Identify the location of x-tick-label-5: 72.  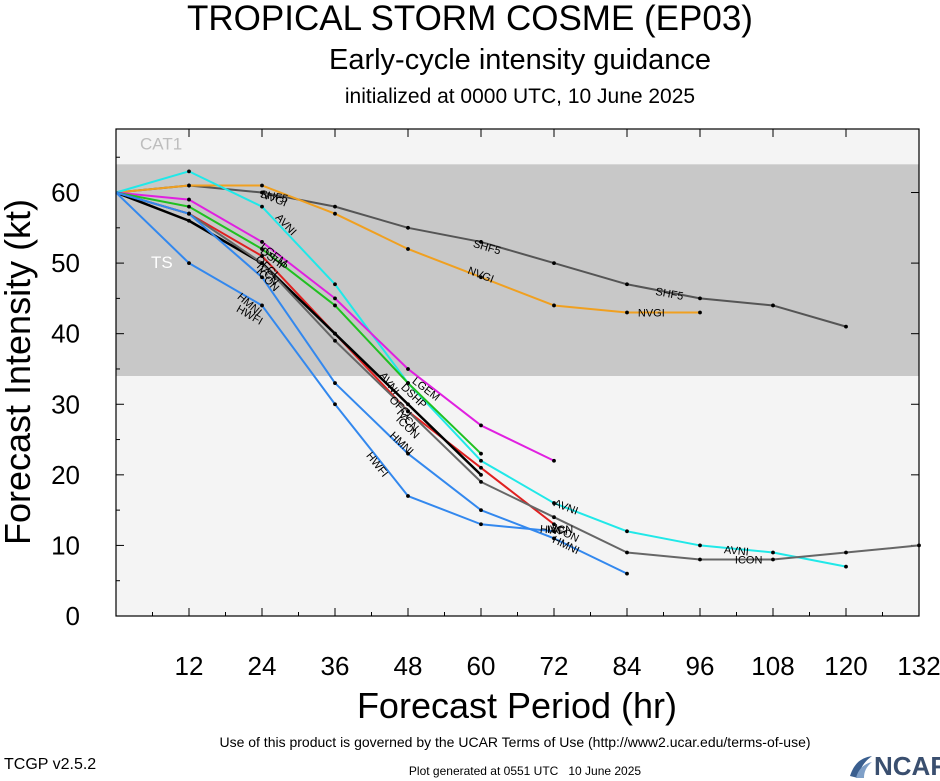
(554, 666).